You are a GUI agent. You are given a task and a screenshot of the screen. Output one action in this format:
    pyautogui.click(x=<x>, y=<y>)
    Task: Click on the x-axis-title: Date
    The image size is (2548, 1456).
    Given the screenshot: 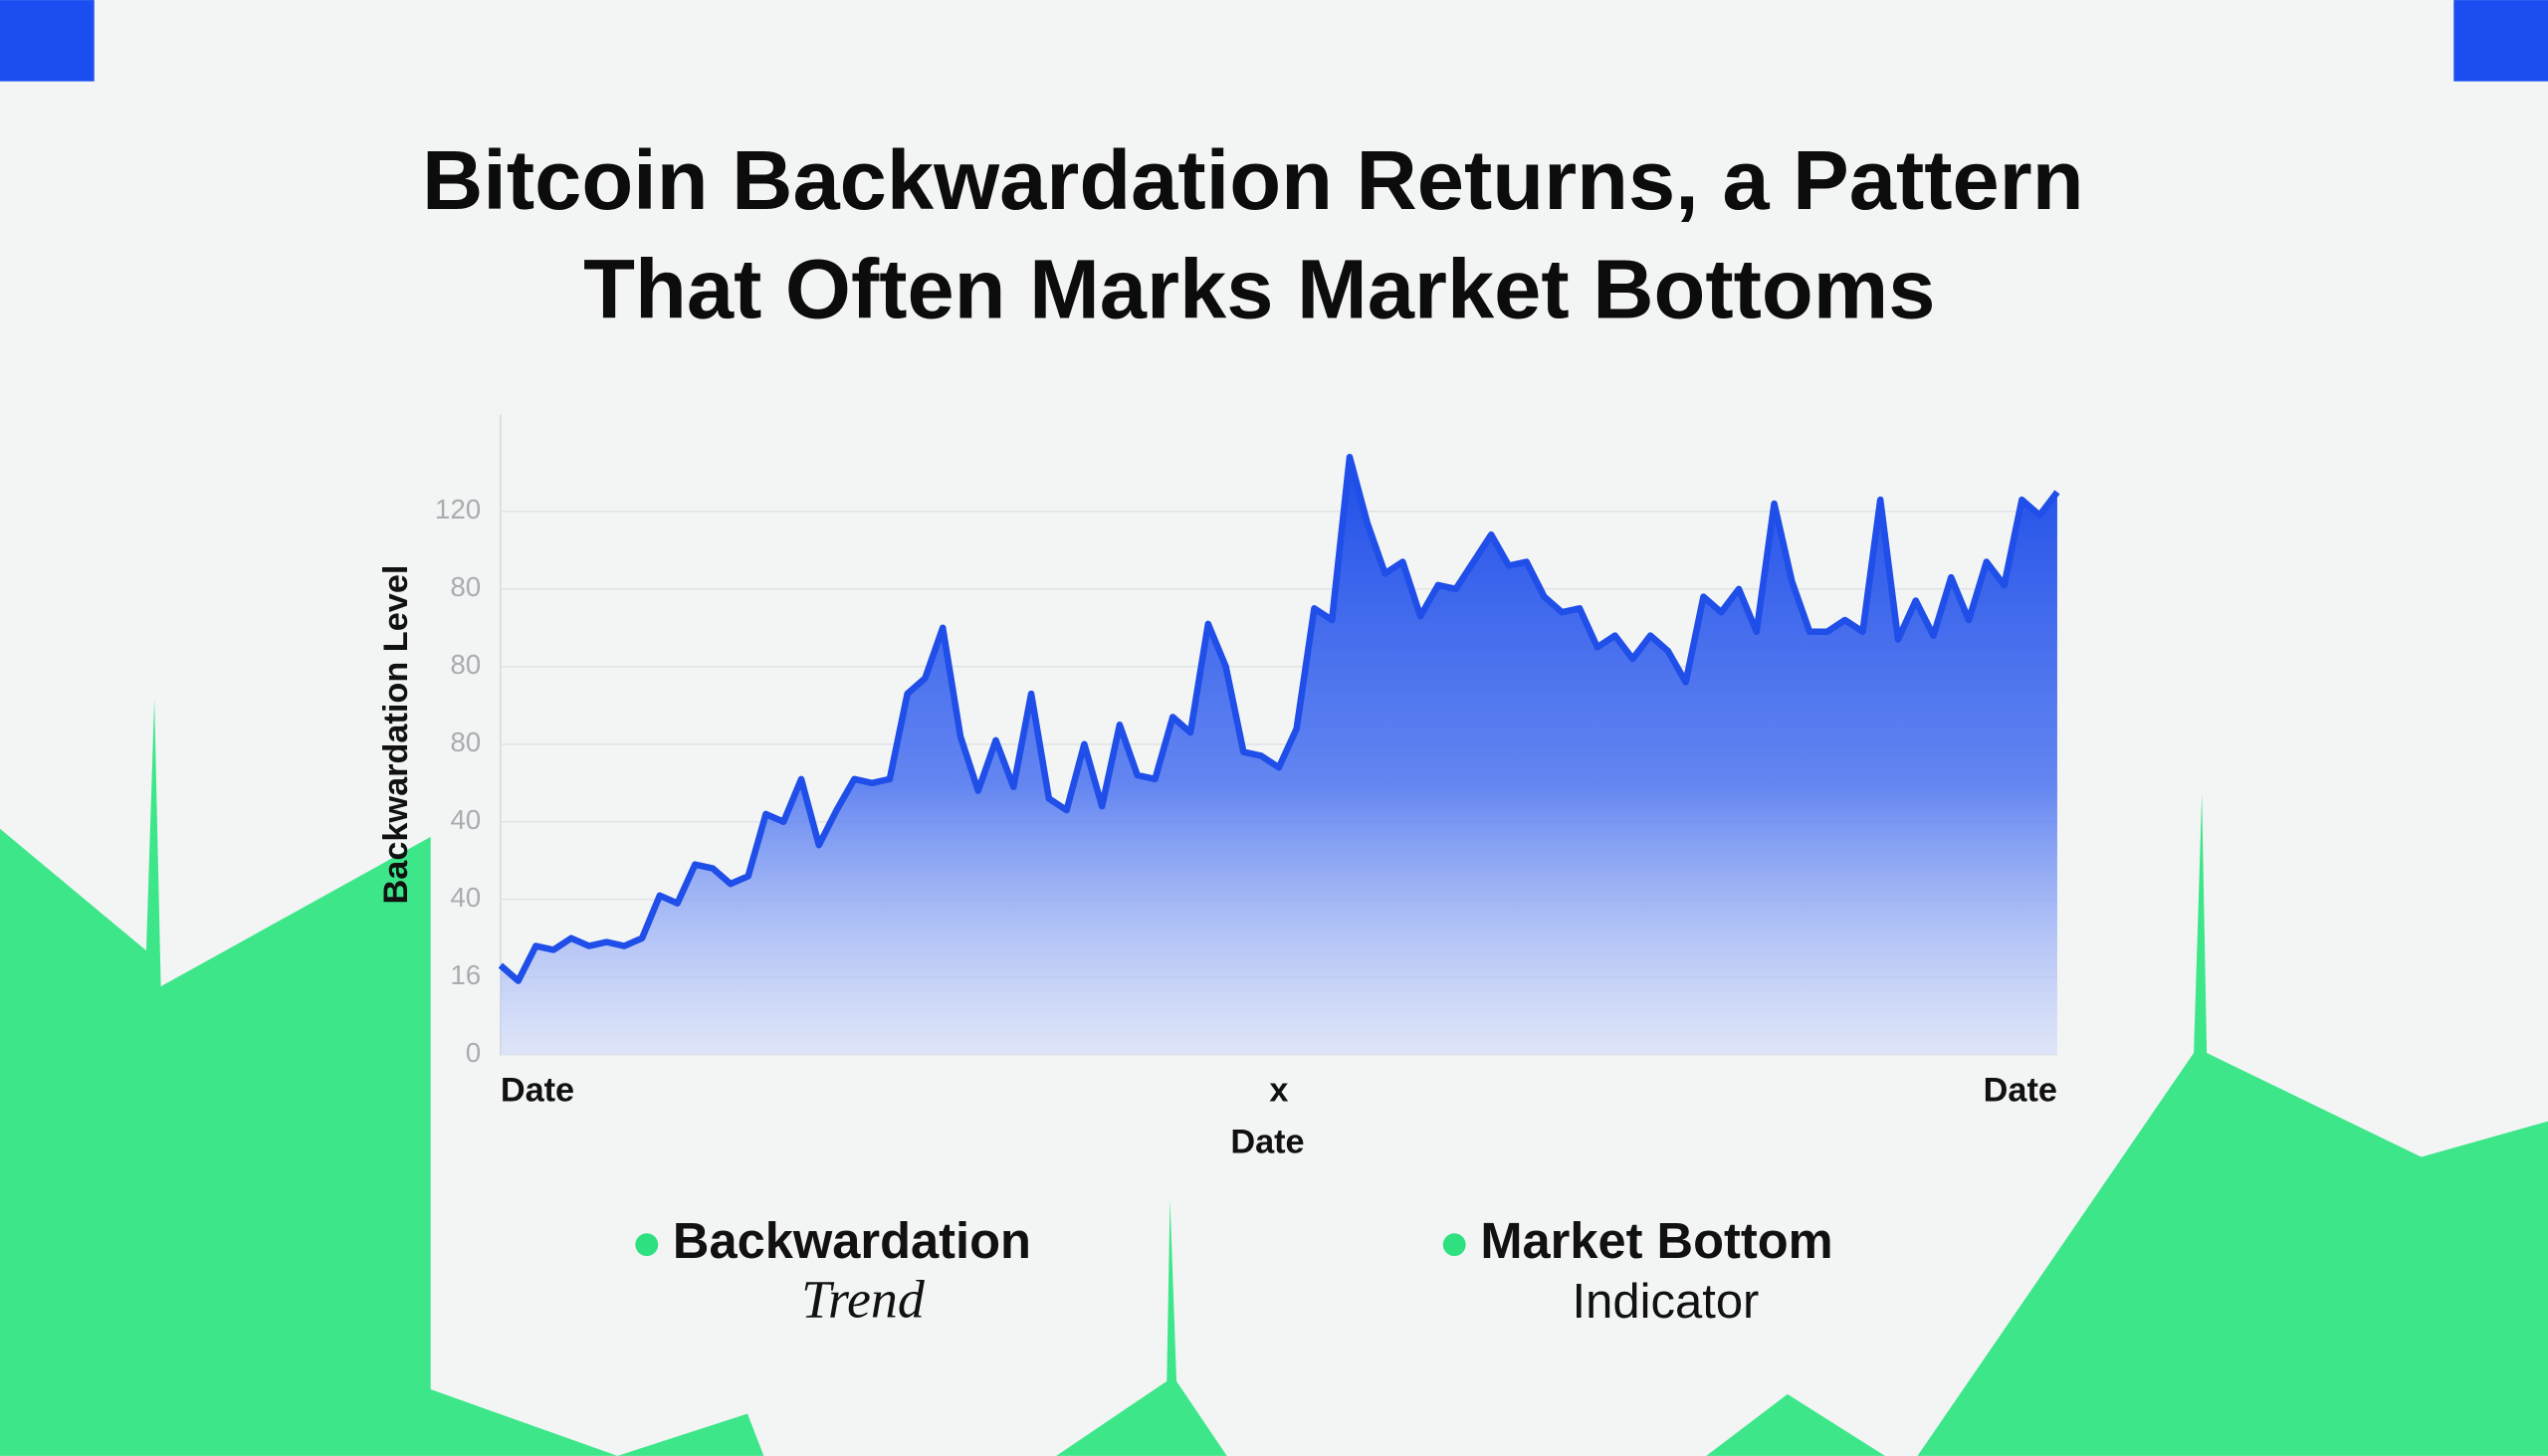 What is the action you would take?
    pyautogui.click(x=1267, y=1142)
    